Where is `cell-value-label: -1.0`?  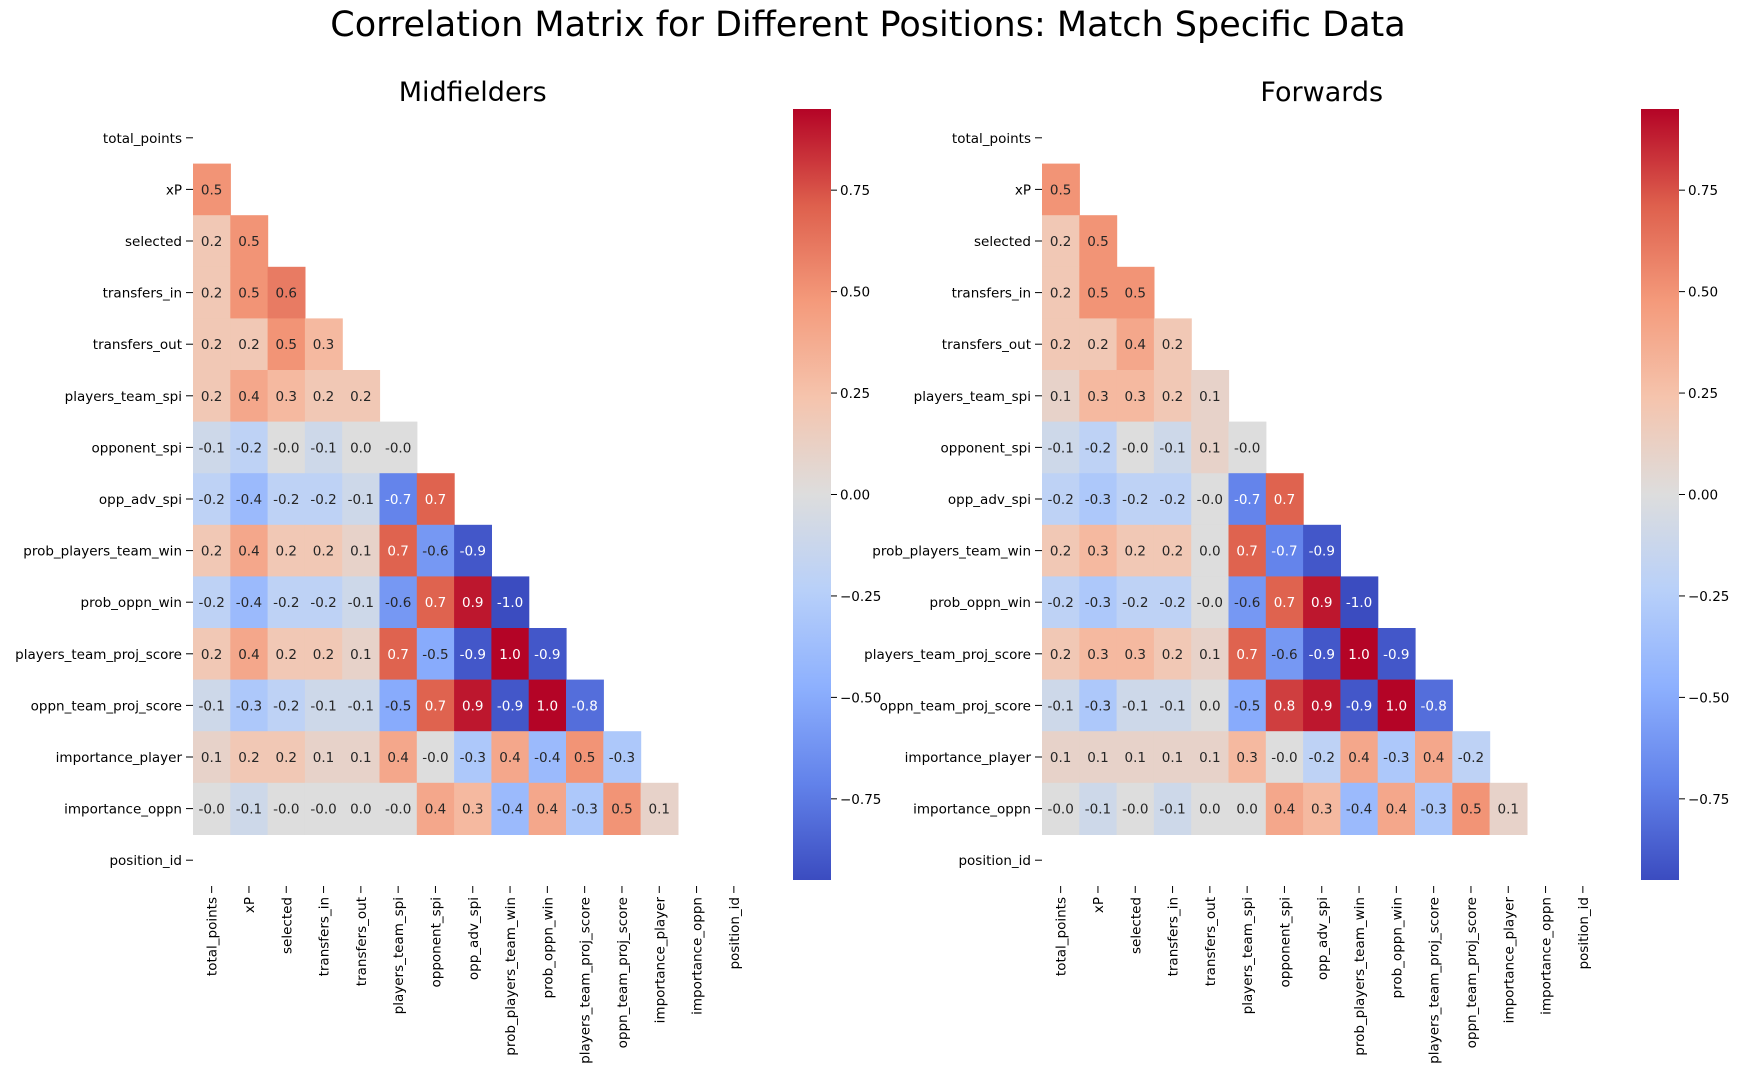
cell-value-label: -1.0 is located at coordinates (510, 603).